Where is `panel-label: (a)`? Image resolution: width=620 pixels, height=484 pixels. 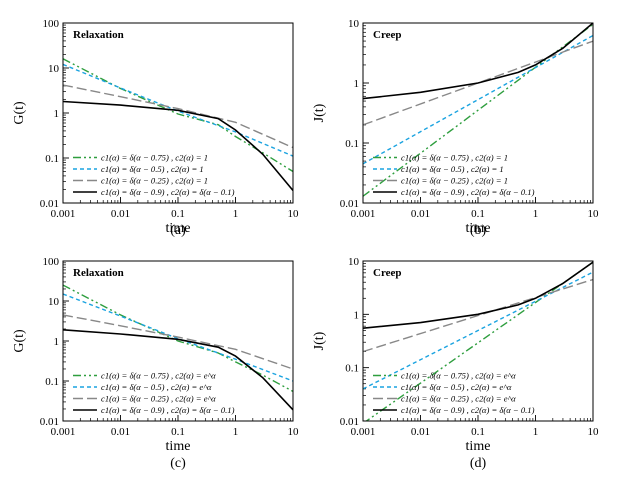
panel-label: (a) is located at coordinates (178, 230).